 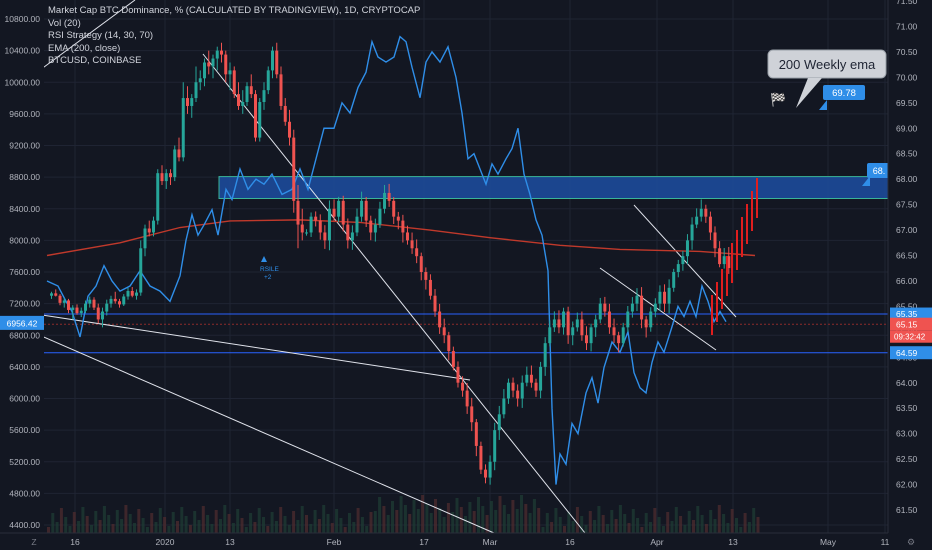 I want to click on x-tick-label: Apr, so click(x=656, y=542).